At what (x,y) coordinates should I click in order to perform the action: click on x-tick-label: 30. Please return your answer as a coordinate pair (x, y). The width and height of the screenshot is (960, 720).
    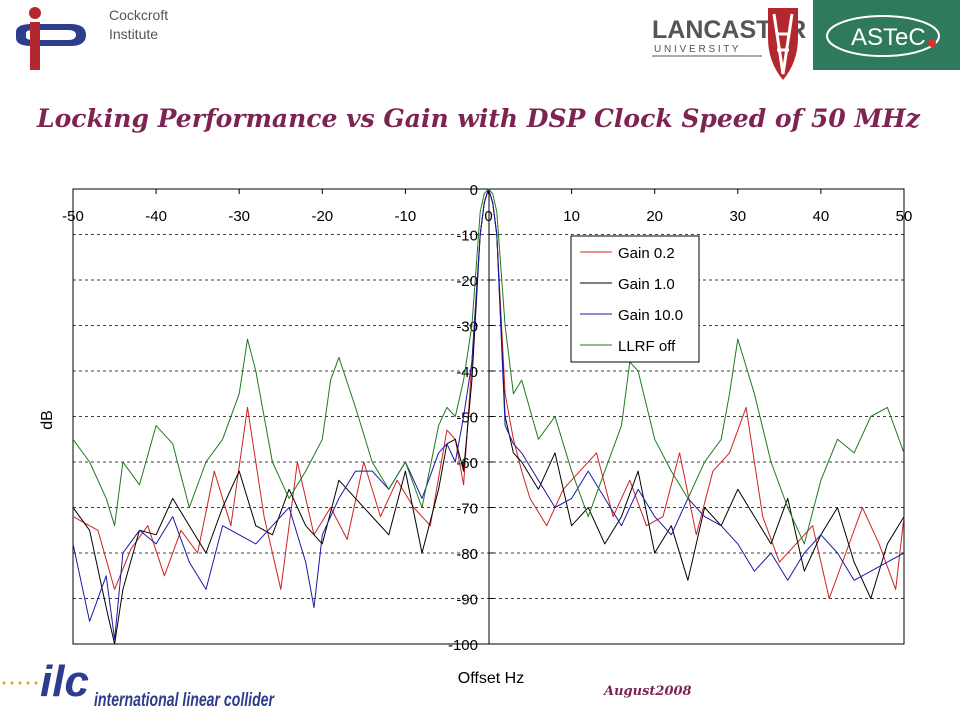
    Looking at the image, I should click on (737, 216).